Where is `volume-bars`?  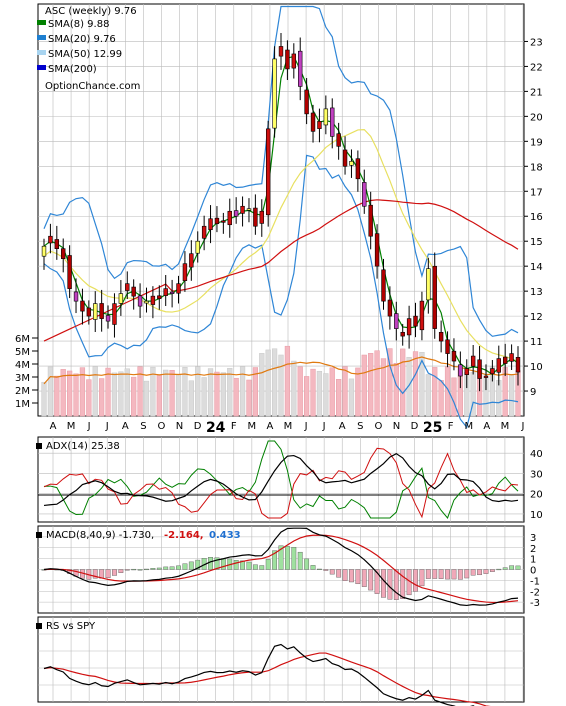 volume-bars is located at coordinates (281, 381).